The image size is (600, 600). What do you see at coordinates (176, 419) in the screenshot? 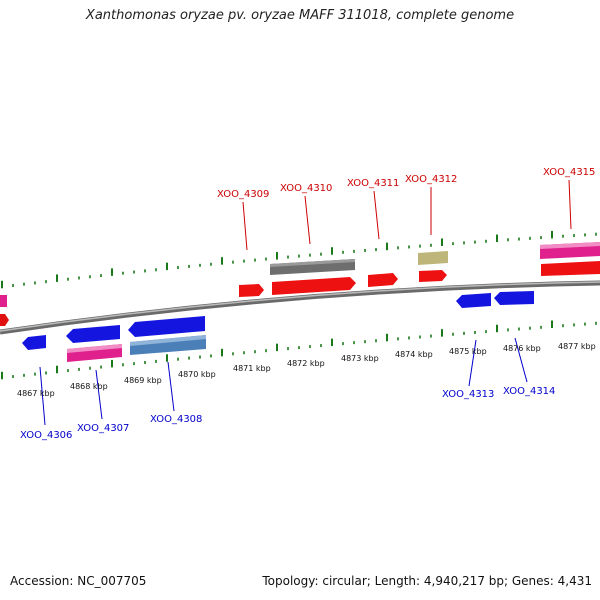
I see `gene-label-xoo-4308: XOO_4308` at bounding box center [176, 419].